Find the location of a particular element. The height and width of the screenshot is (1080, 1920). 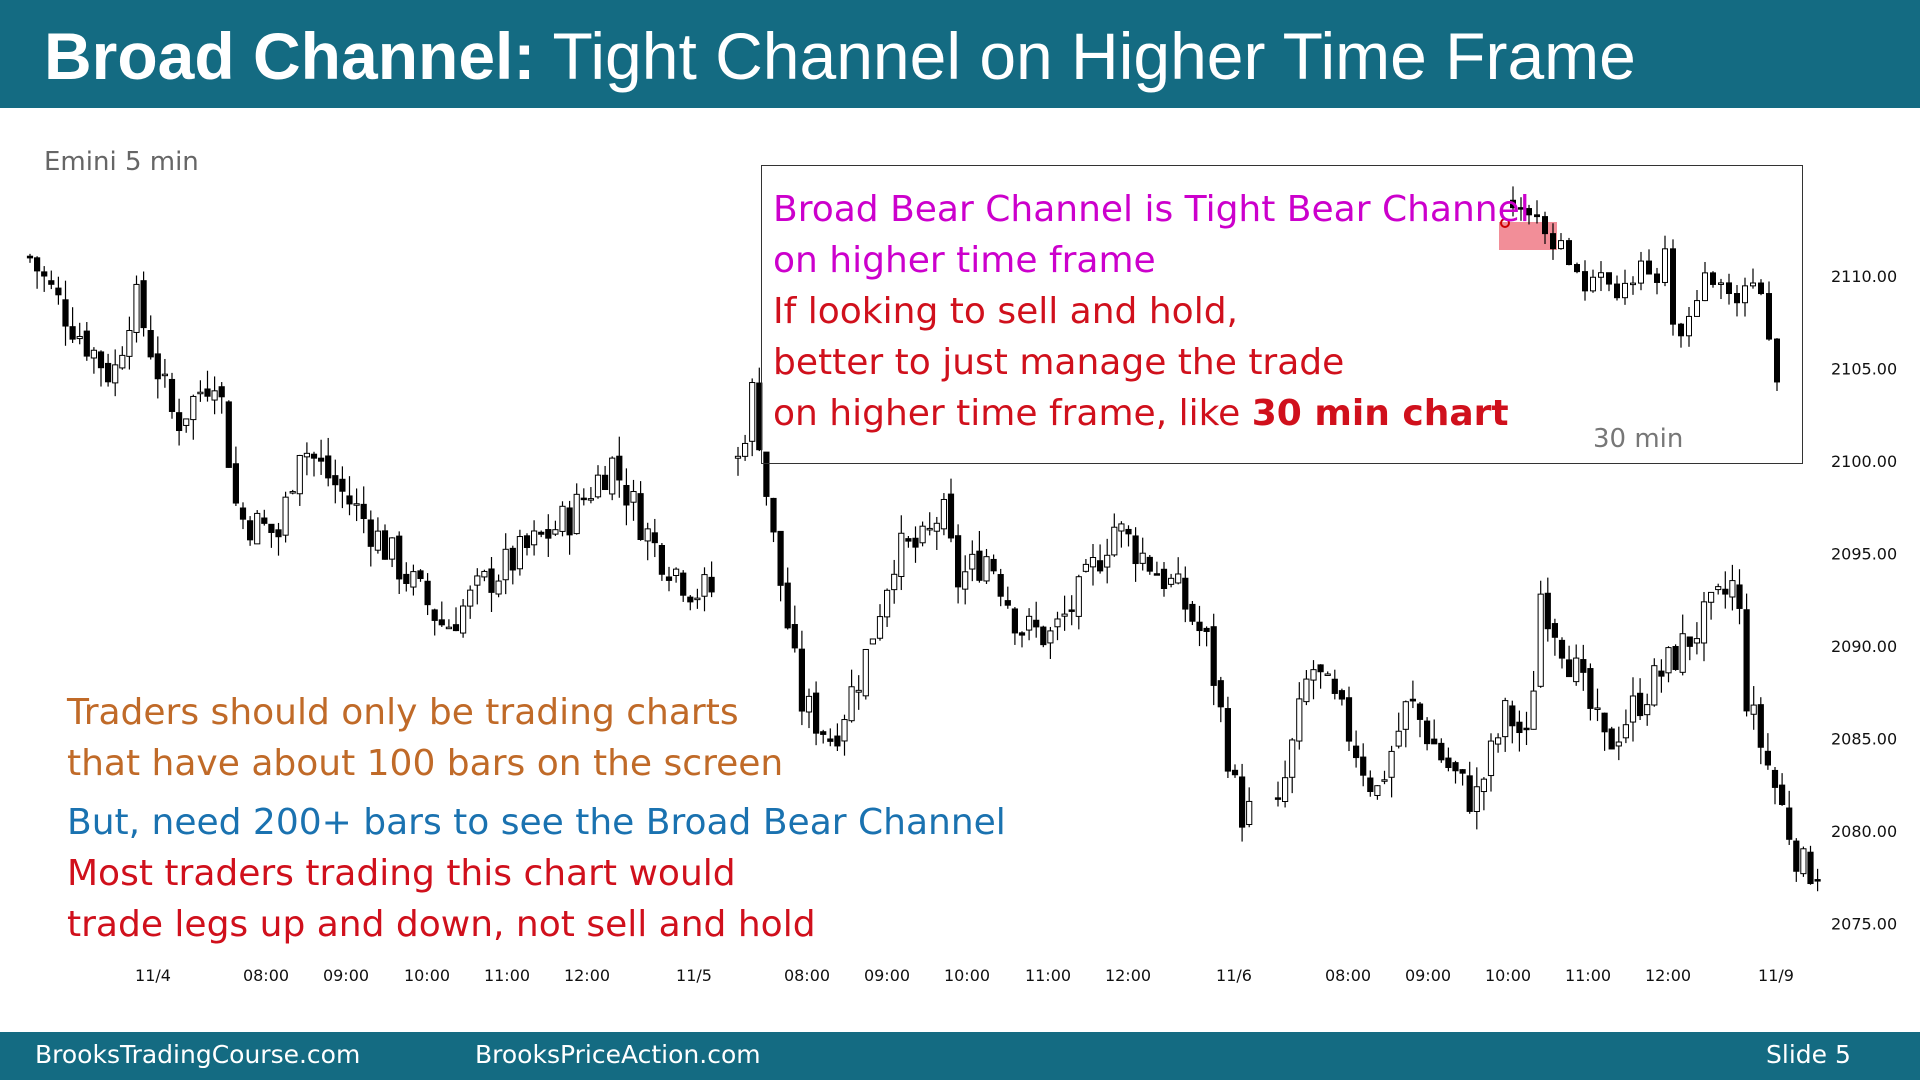

inset-marker is located at coordinates (1505, 223).